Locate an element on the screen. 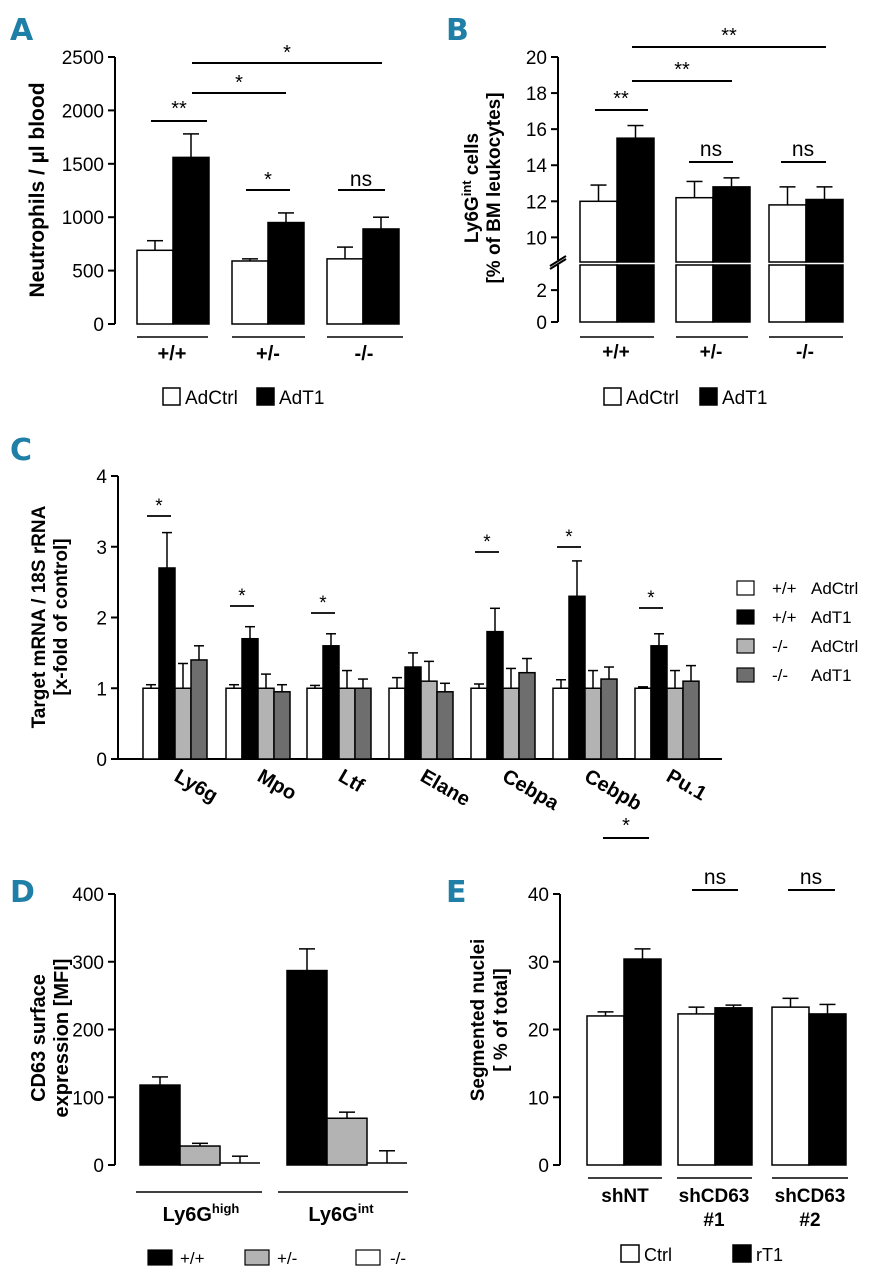 This screenshot has height=1280, width=889. panel-a-significance: ** * ns * * is located at coordinates (268, 116).